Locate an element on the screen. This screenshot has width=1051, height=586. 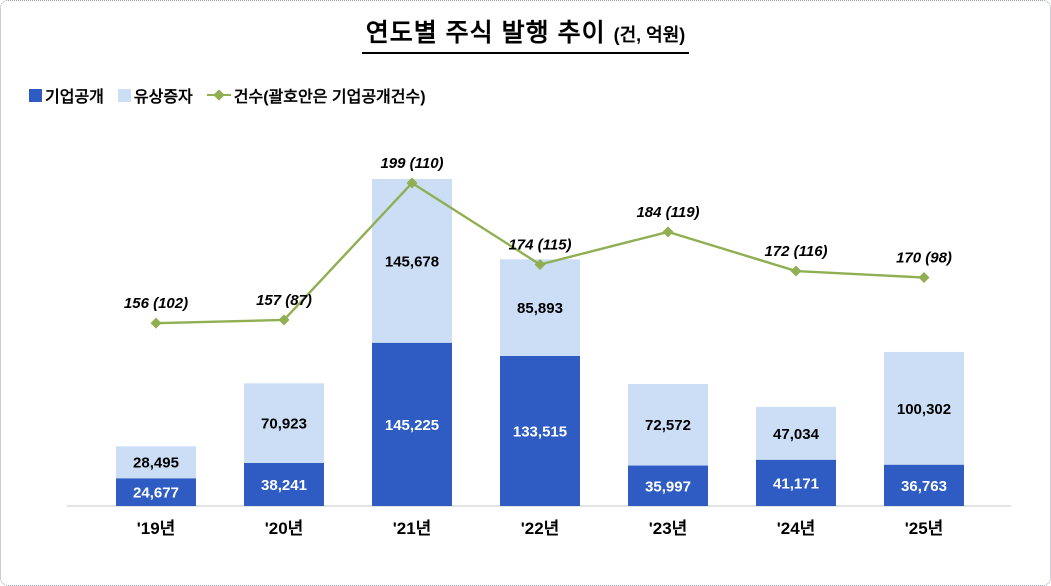
chart-title-underline: 연도별 주식 발행 추이 (건, 억원) is located at coordinates (525, 33).